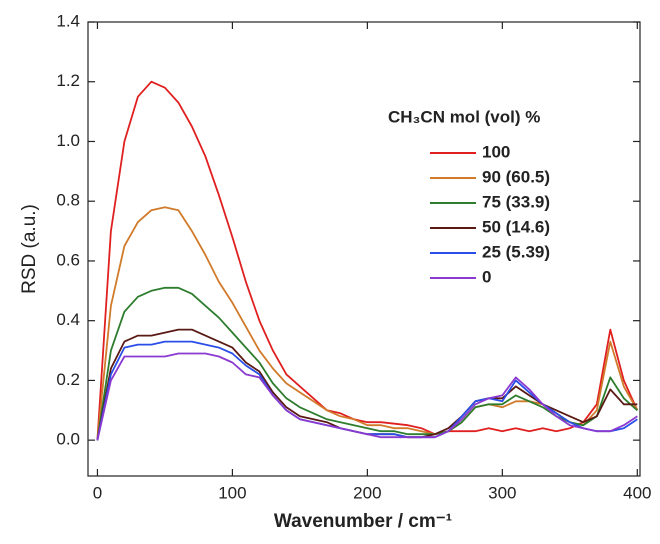 Image resolution: width=660 pixels, height=544 pixels. I want to click on legend-label: 90 (60.5), so click(516, 176).